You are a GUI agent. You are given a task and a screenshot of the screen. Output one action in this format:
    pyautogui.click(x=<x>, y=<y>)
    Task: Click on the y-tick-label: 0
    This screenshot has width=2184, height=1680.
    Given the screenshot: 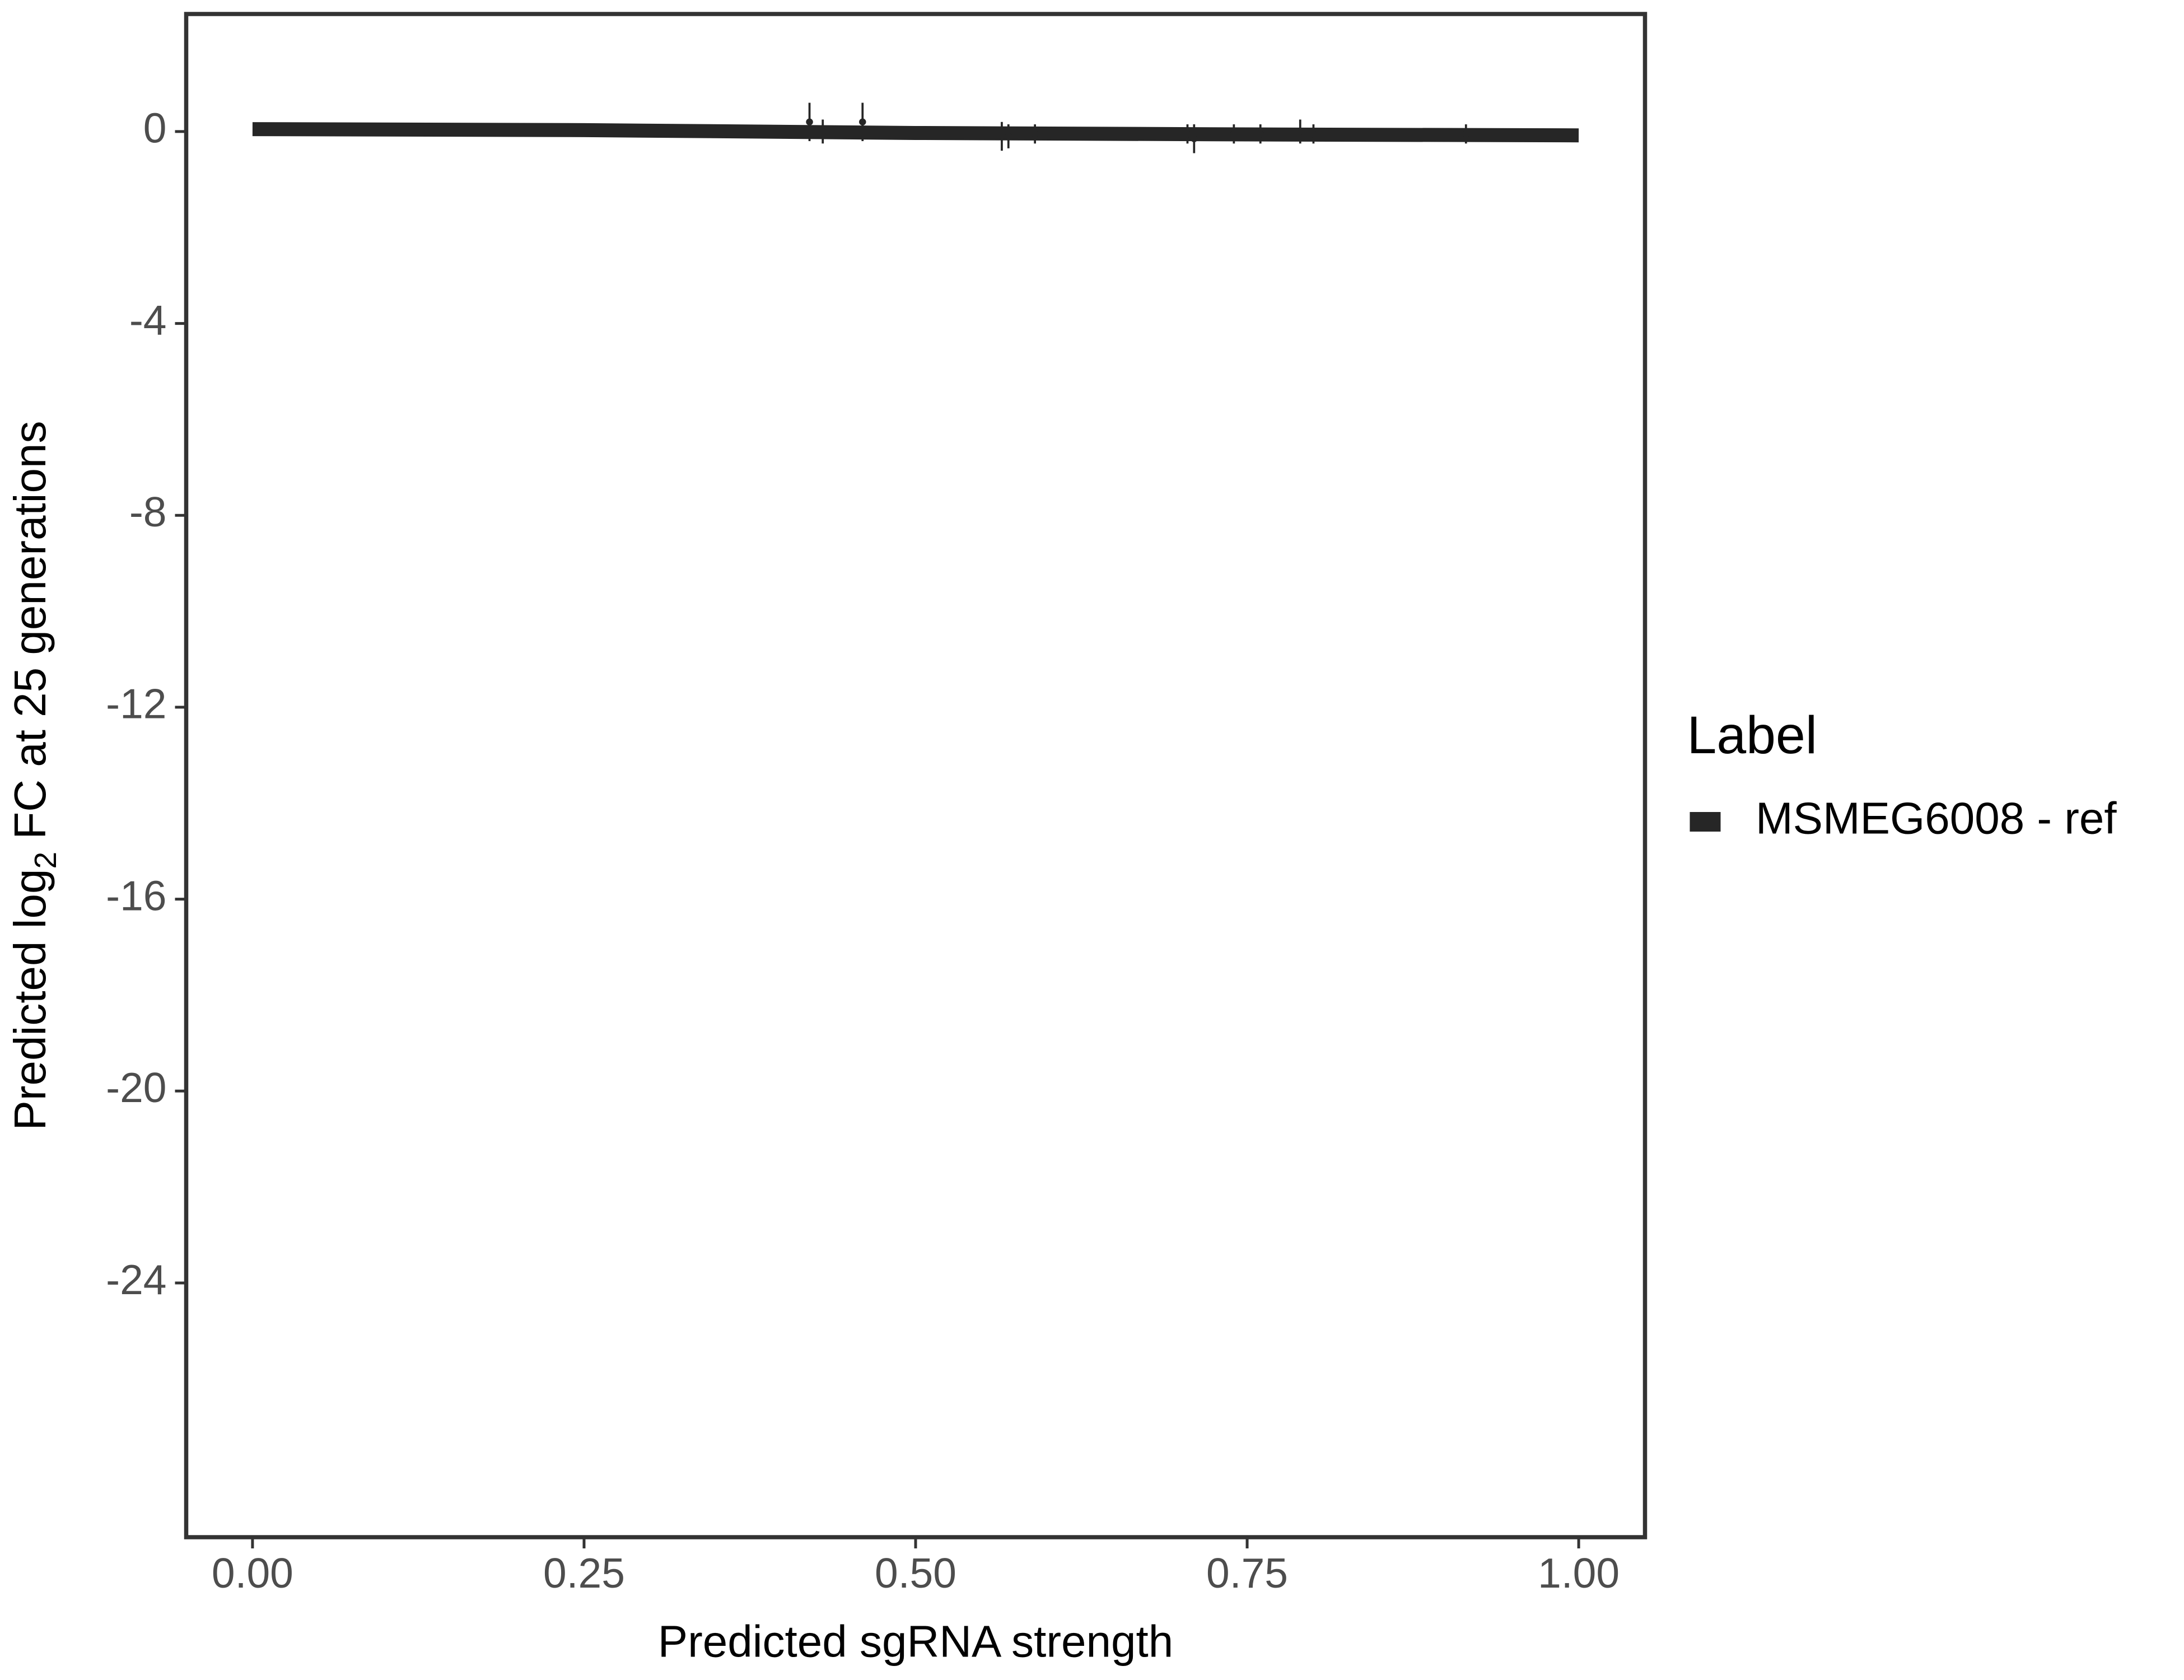 What is the action you would take?
    pyautogui.click(x=155, y=129)
    